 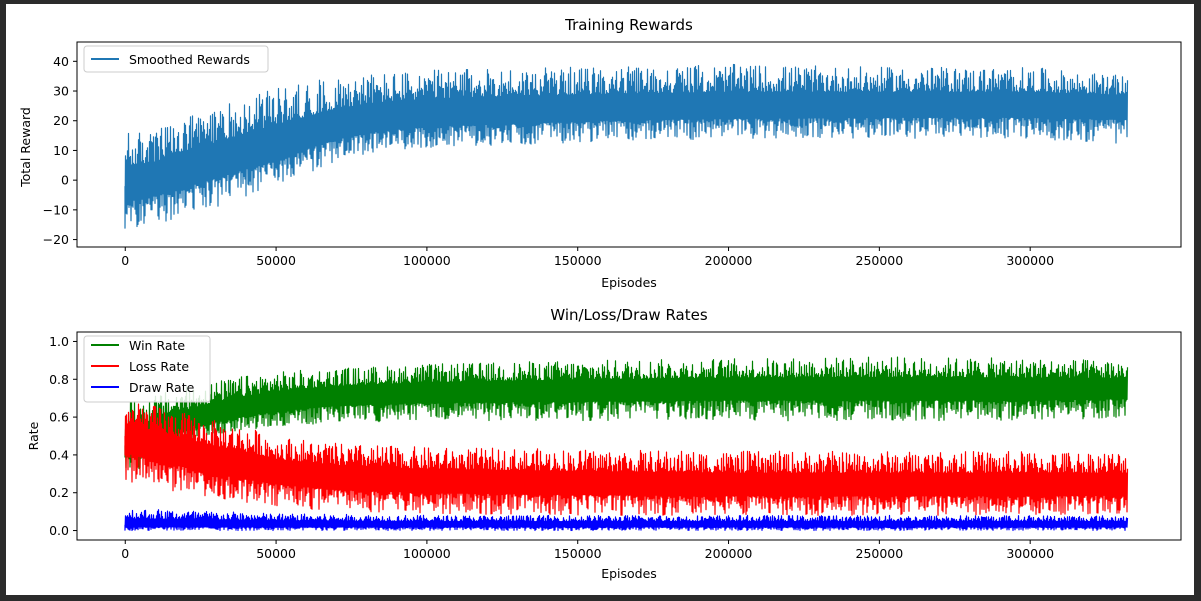 I want to click on rewards-x-ticks: 0 50000 100000 150000 200000 250000 300000, so click(x=587, y=257).